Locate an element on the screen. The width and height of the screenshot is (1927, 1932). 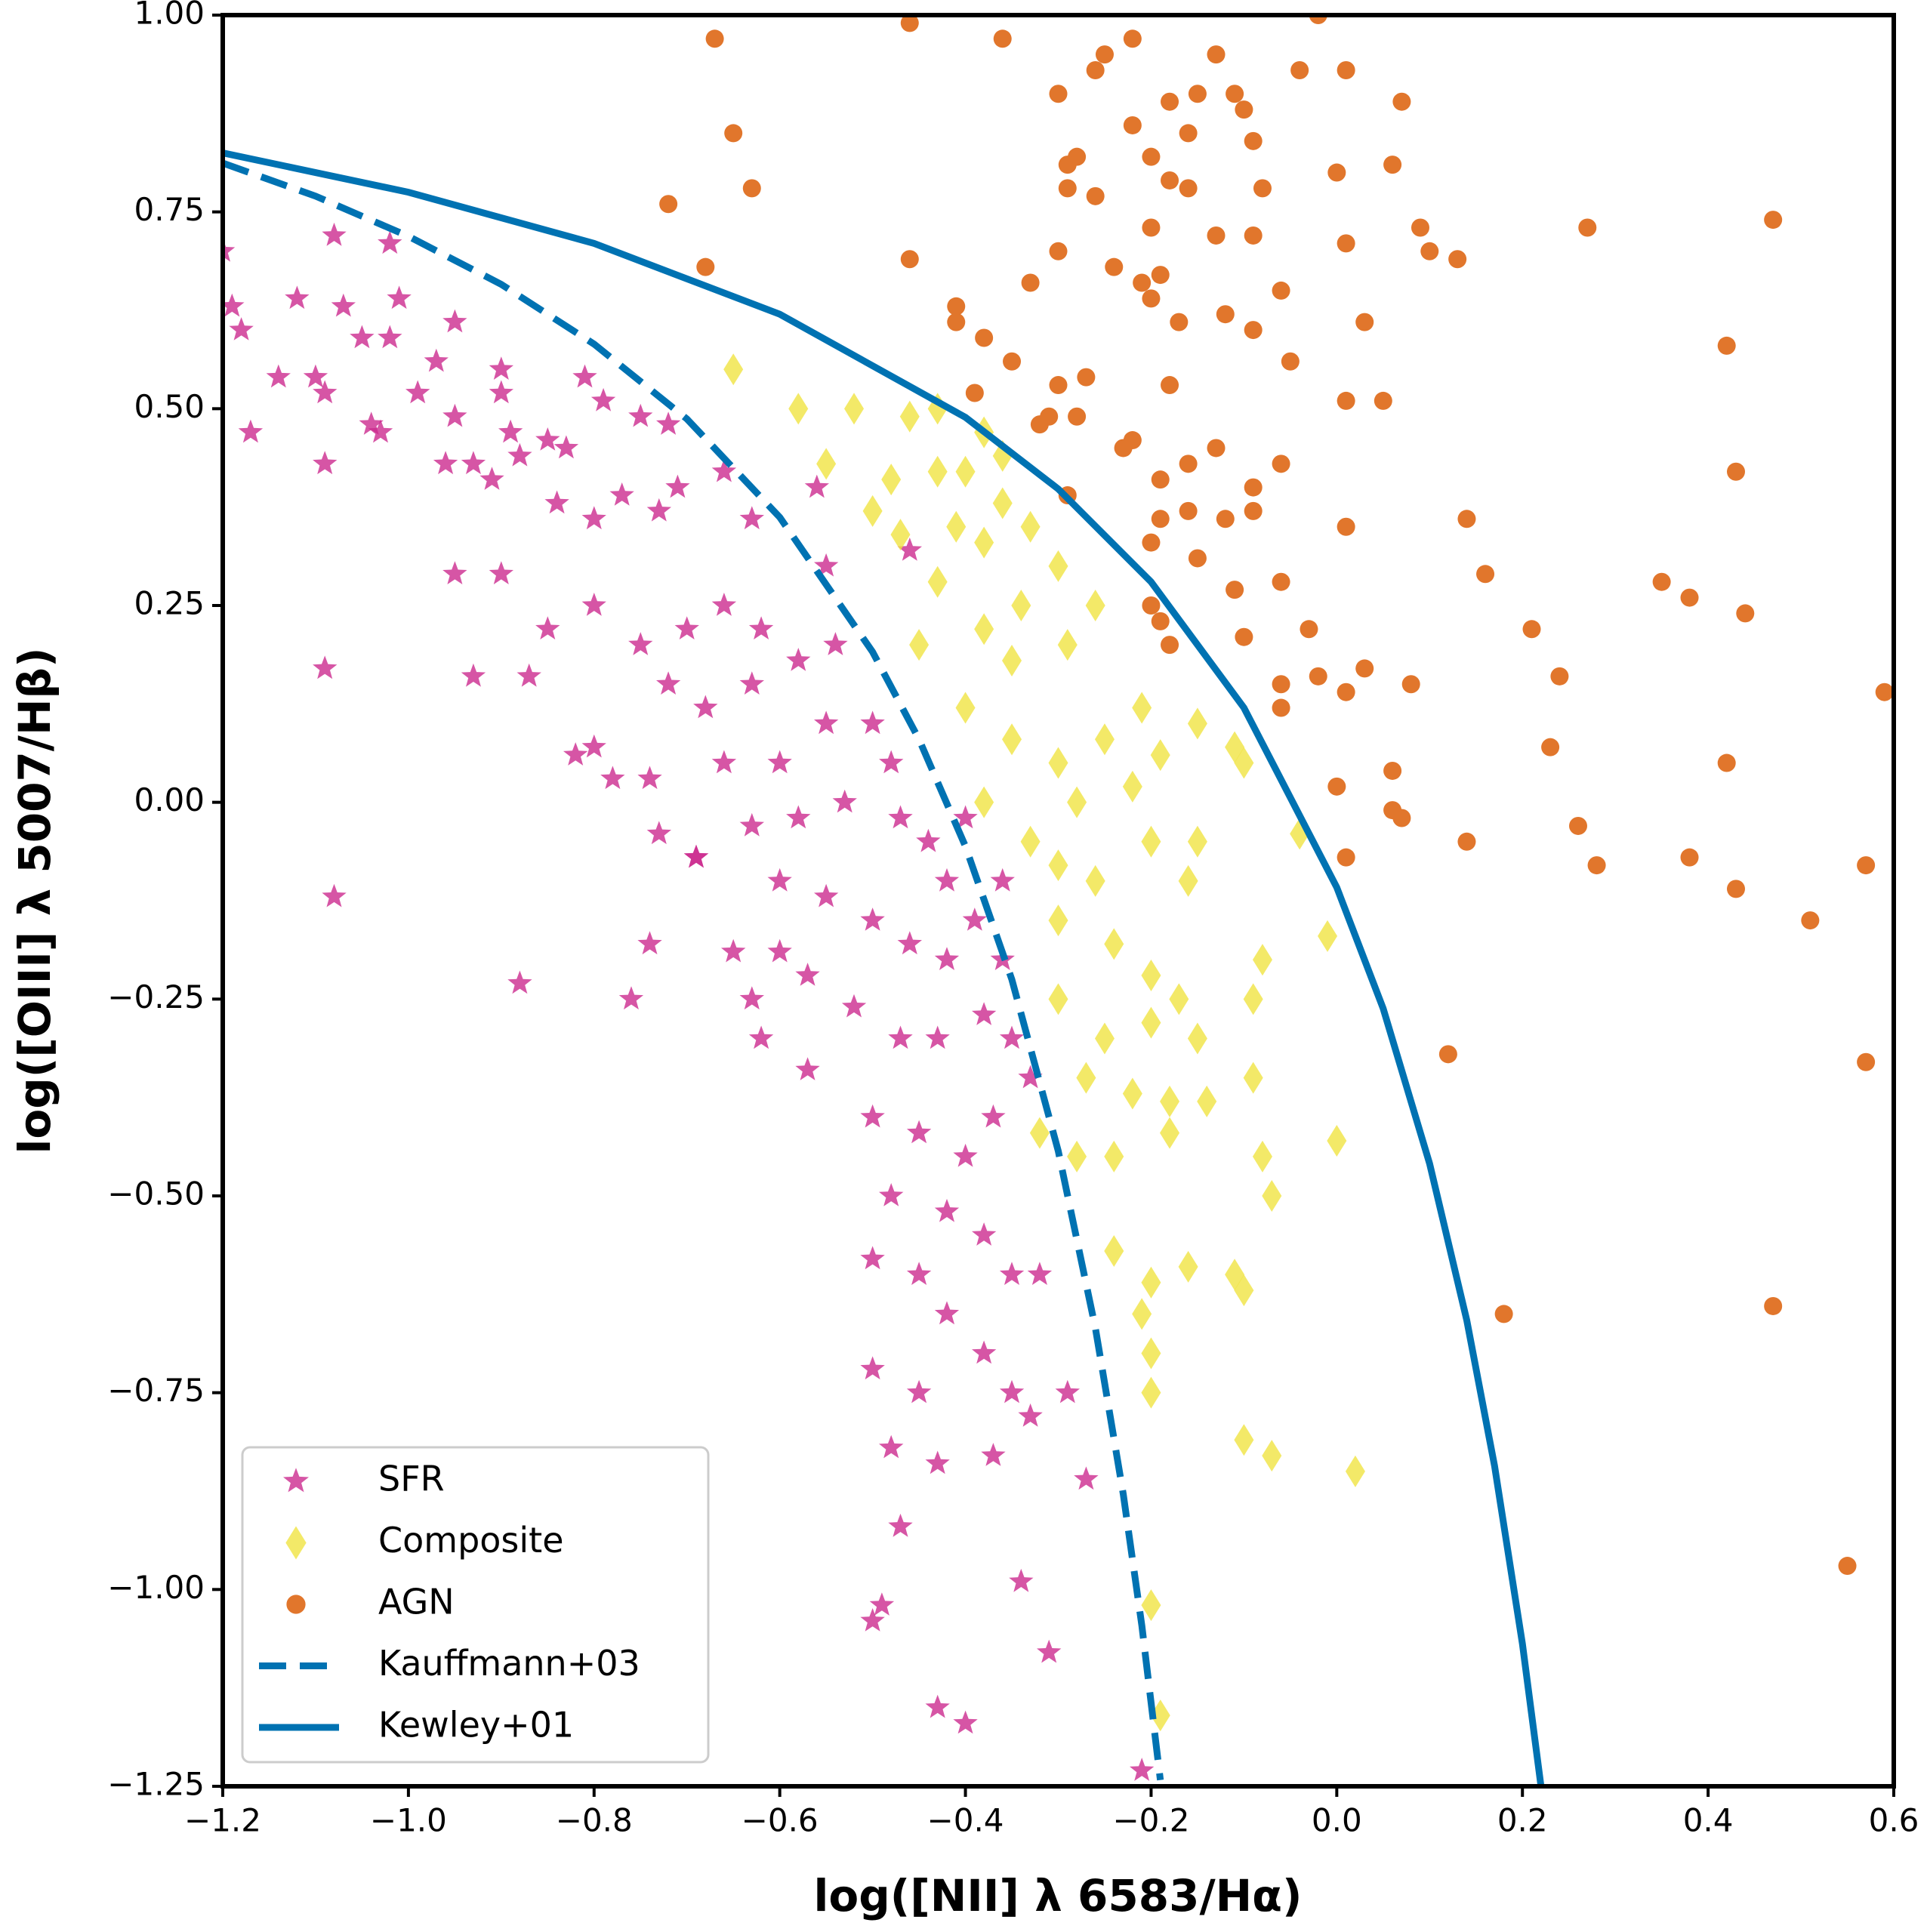
x-tick-label: −0.8 is located at coordinates (594, 1820).